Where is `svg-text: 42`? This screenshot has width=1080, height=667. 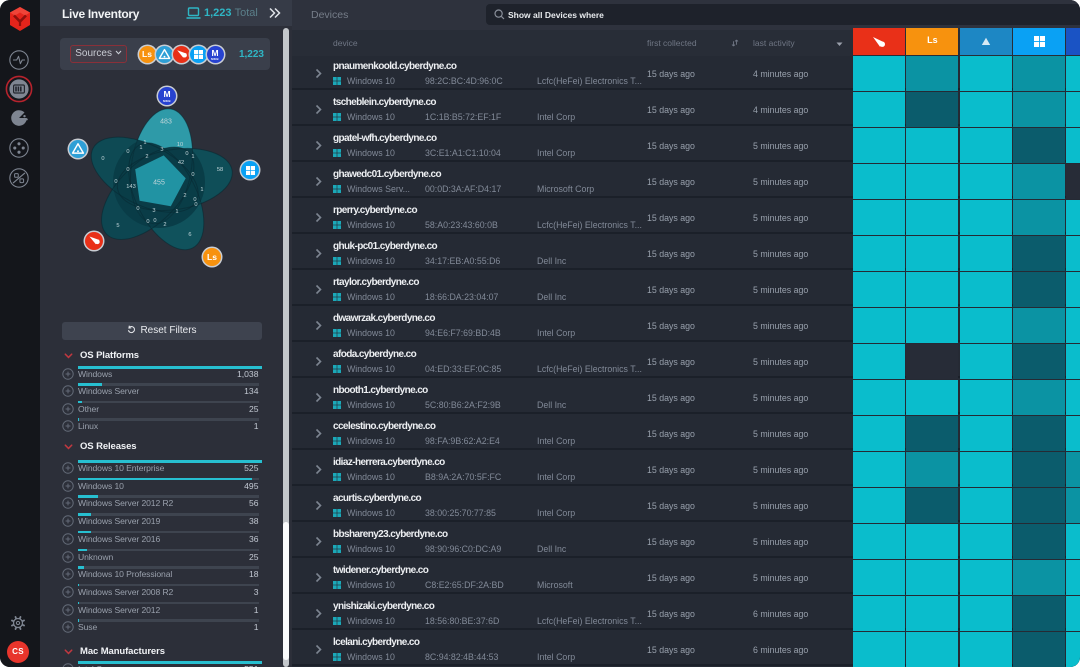
svg-text: 42 is located at coordinates (181, 163).